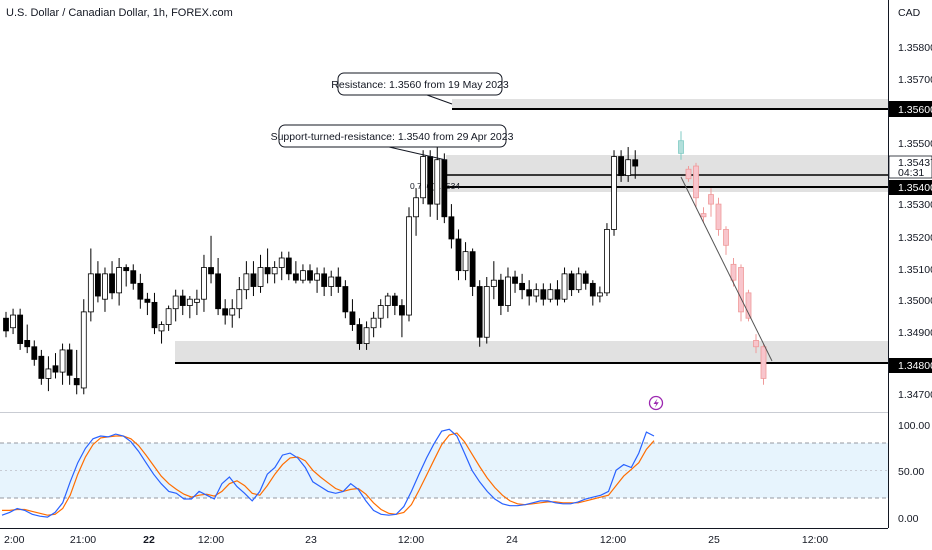  What do you see at coordinates (915, 188) in the screenshot?
I see `price-tick-boxed: 1.35400` at bounding box center [915, 188].